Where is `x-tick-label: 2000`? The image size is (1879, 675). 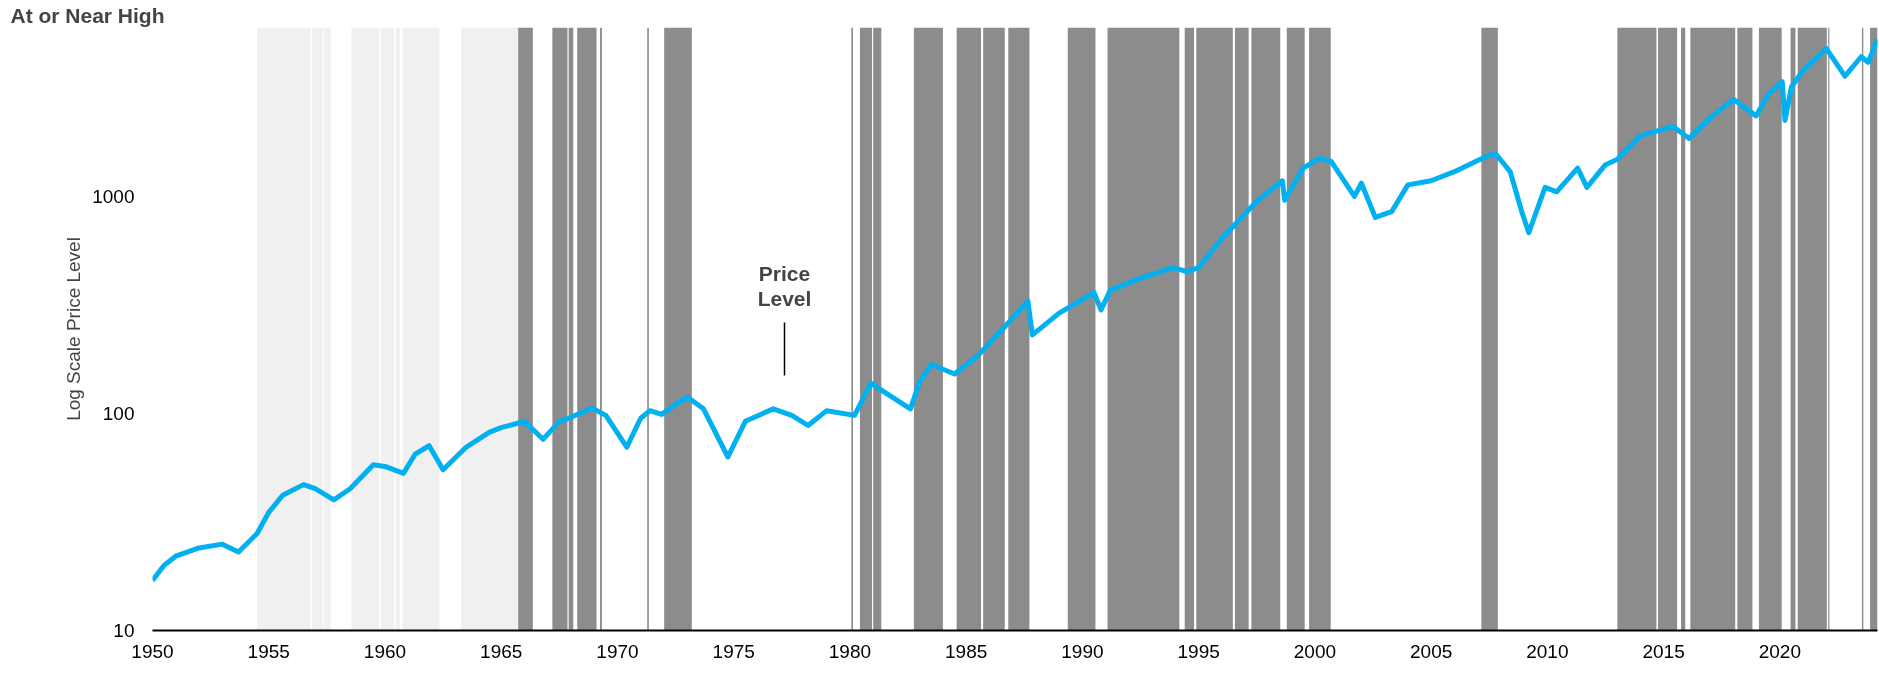
x-tick-label: 2000 is located at coordinates (1315, 651).